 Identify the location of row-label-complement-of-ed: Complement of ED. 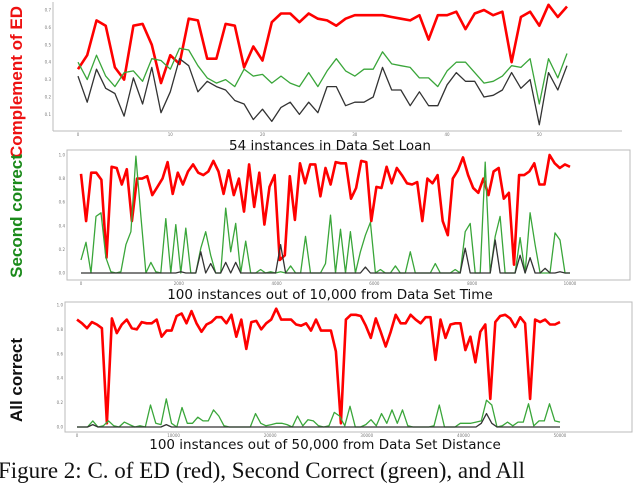
(16, 82).